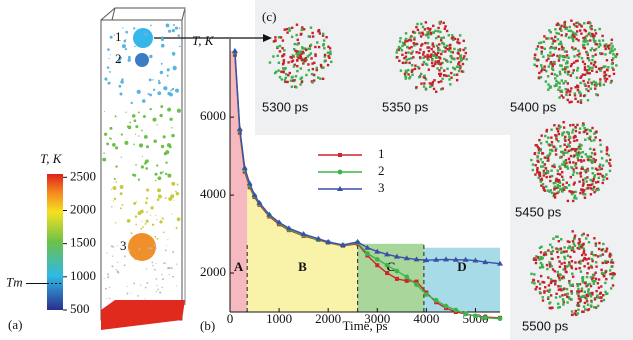 This screenshot has height=340, width=633. Describe the element at coordinates (118, 58) in the screenshot. I see `particle-label: 2` at that location.